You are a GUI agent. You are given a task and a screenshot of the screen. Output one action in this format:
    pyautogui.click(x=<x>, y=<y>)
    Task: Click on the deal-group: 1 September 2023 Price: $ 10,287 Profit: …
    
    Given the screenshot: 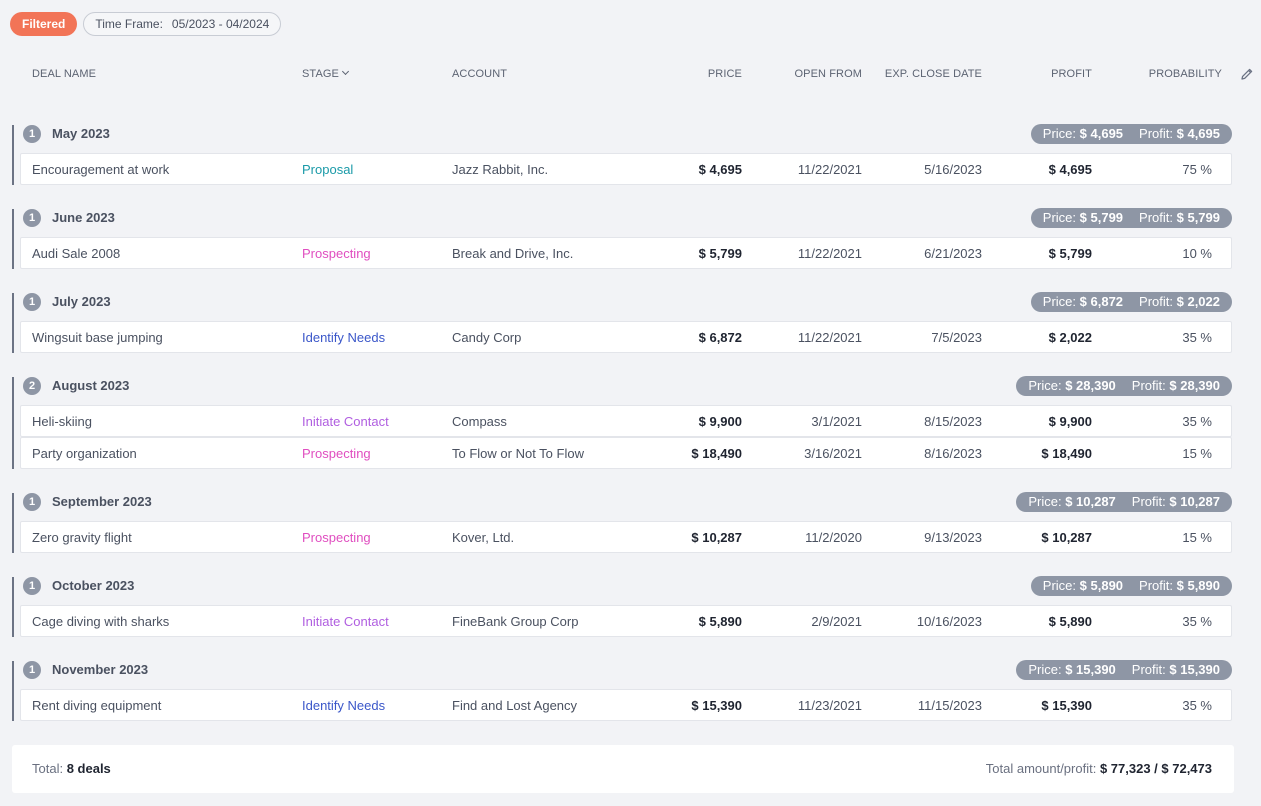 What is the action you would take?
    pyautogui.click(x=623, y=522)
    